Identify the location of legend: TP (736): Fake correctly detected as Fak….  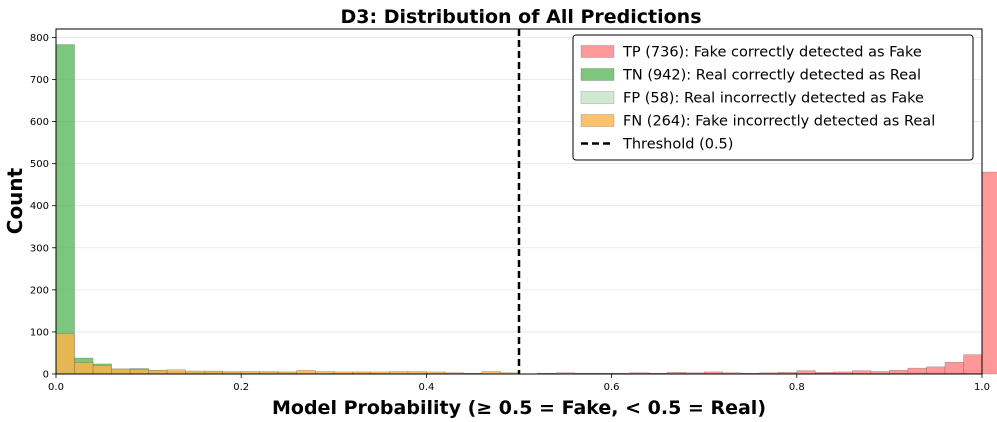
(773, 97).